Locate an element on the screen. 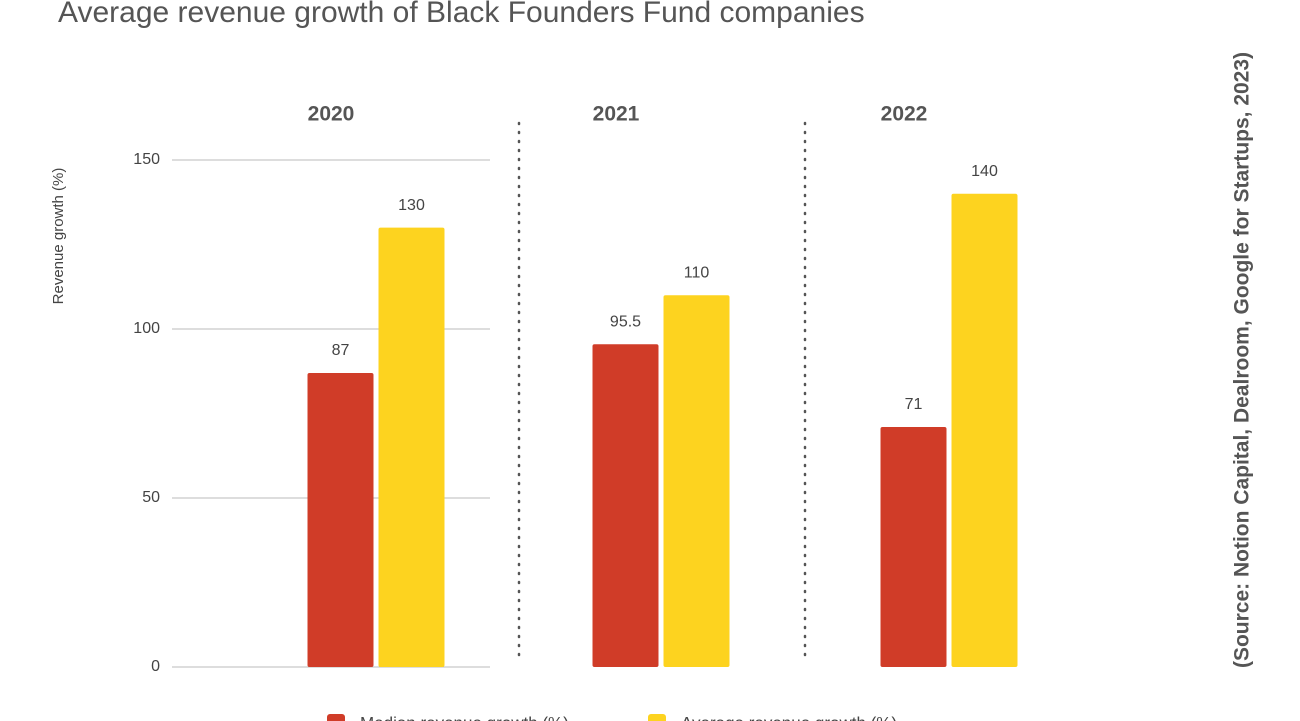 The height and width of the screenshot is (721, 1300). value-label: 71 is located at coordinates (914, 404).